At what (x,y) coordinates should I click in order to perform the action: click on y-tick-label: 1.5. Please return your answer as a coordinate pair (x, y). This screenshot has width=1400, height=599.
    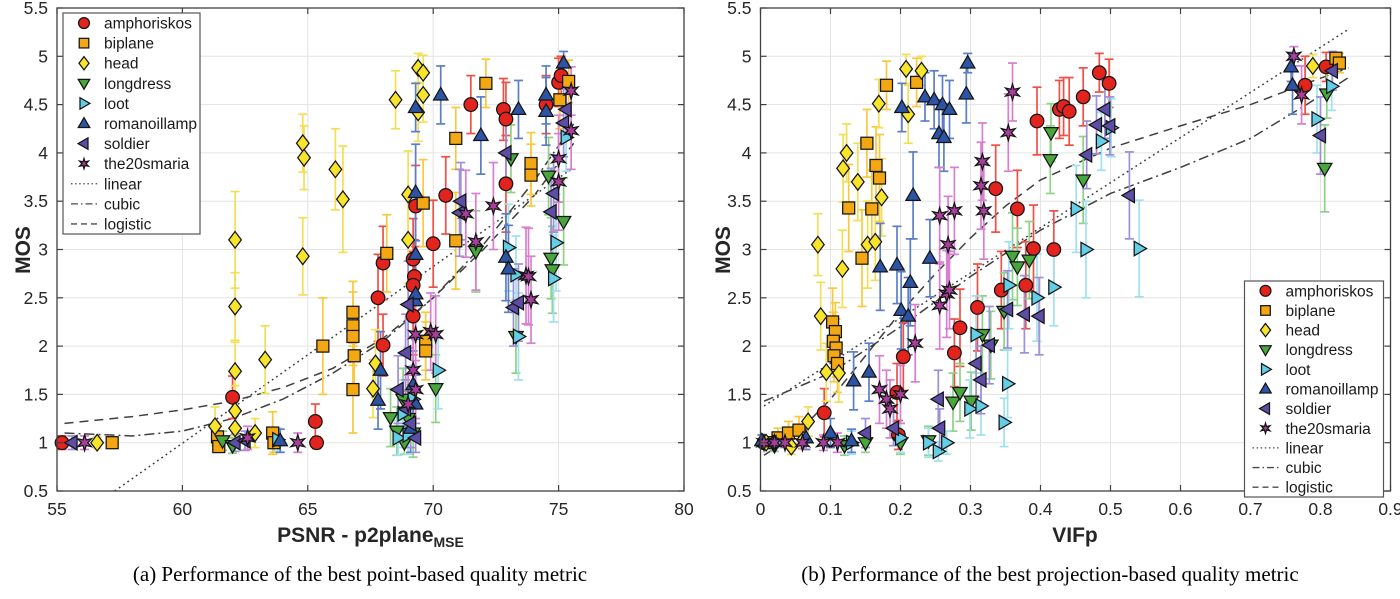
    Looking at the image, I should click on (36, 394).